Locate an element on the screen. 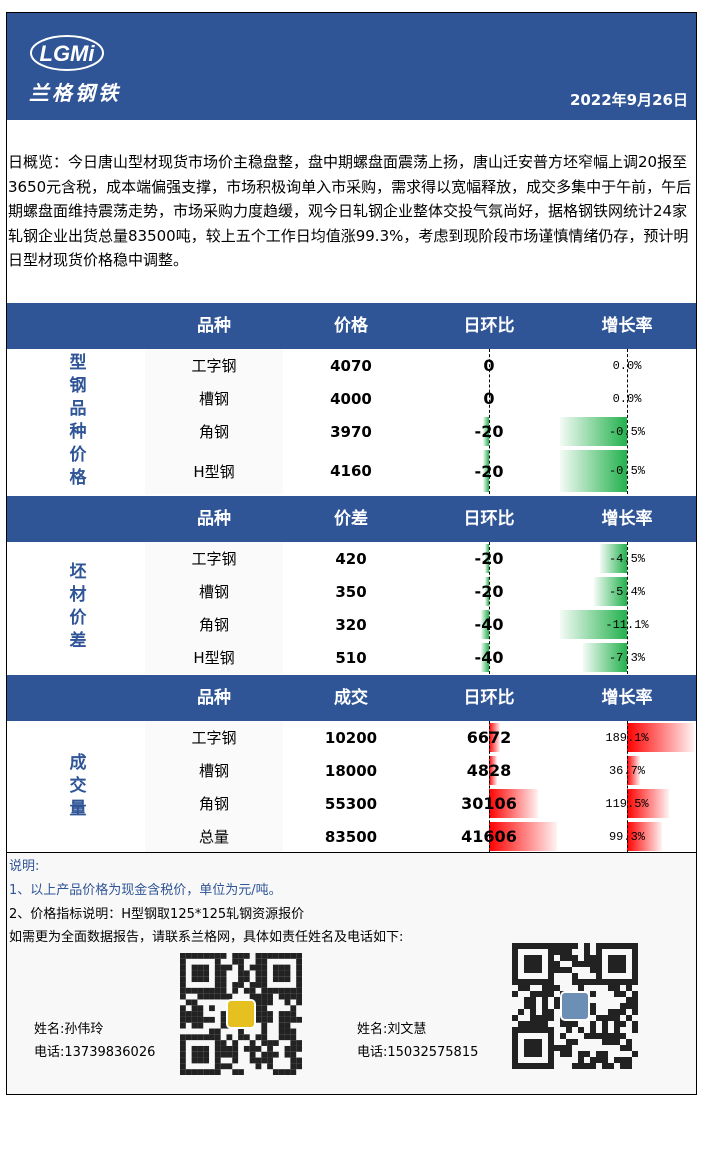 This screenshot has height=1156, width=707. section-label: 坯材价差 is located at coordinates (75, 608).